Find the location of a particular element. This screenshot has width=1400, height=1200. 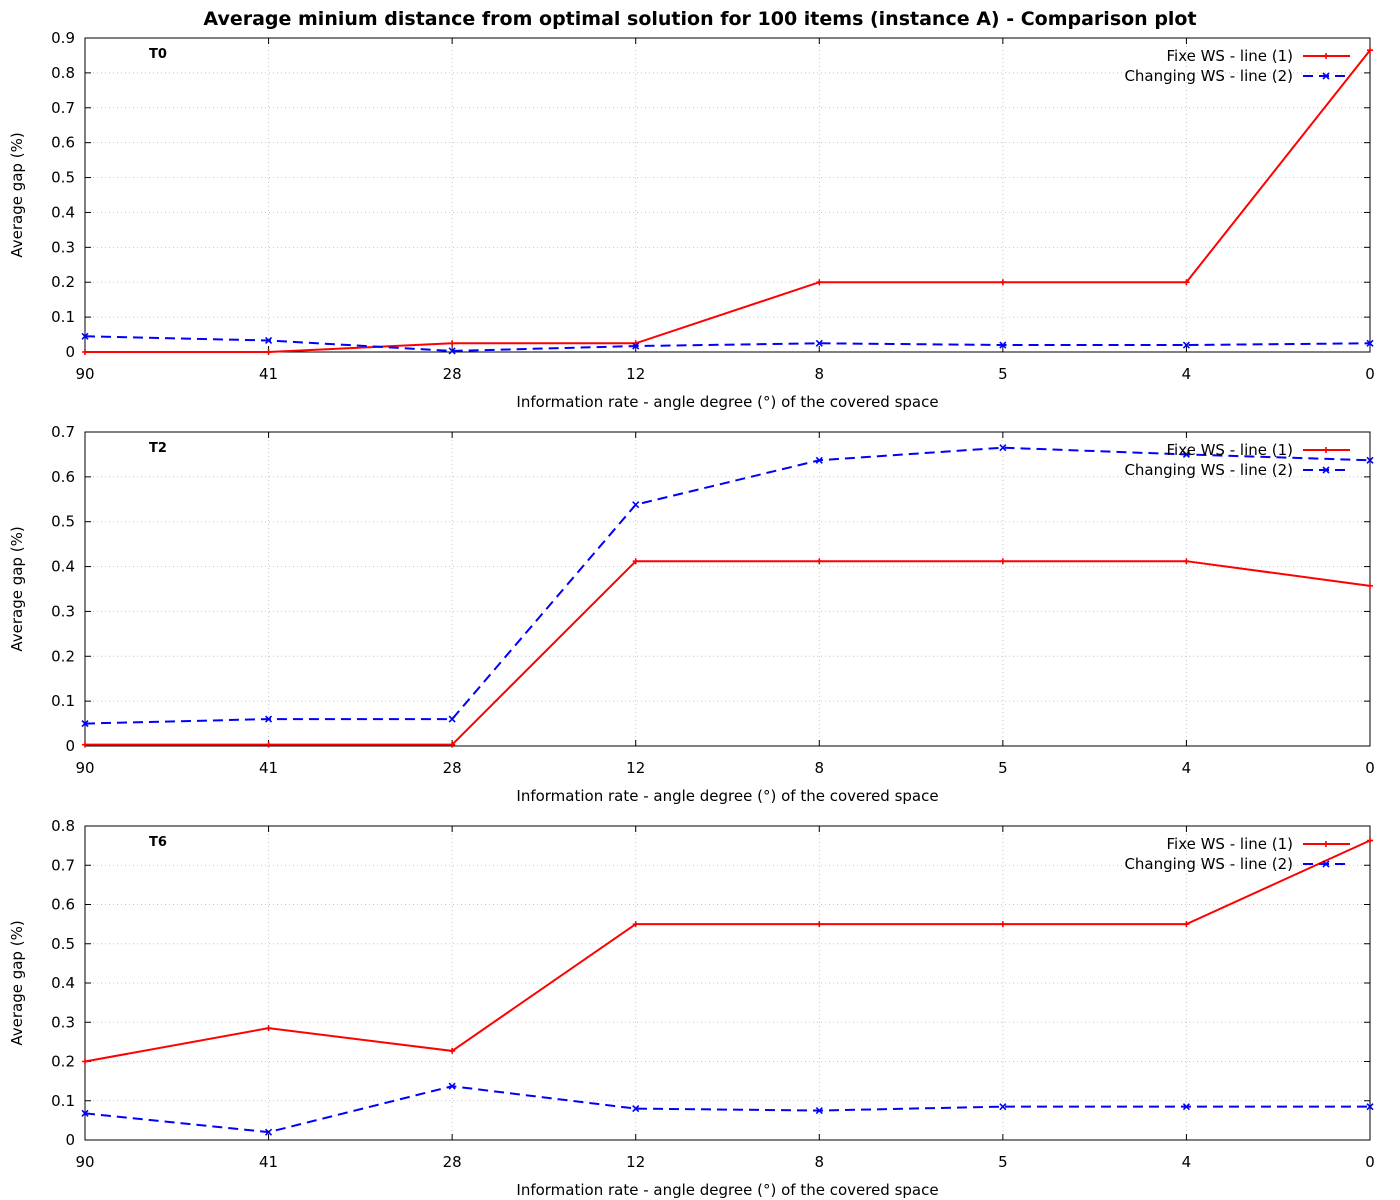

panel-label: T0 is located at coordinates (158, 54).